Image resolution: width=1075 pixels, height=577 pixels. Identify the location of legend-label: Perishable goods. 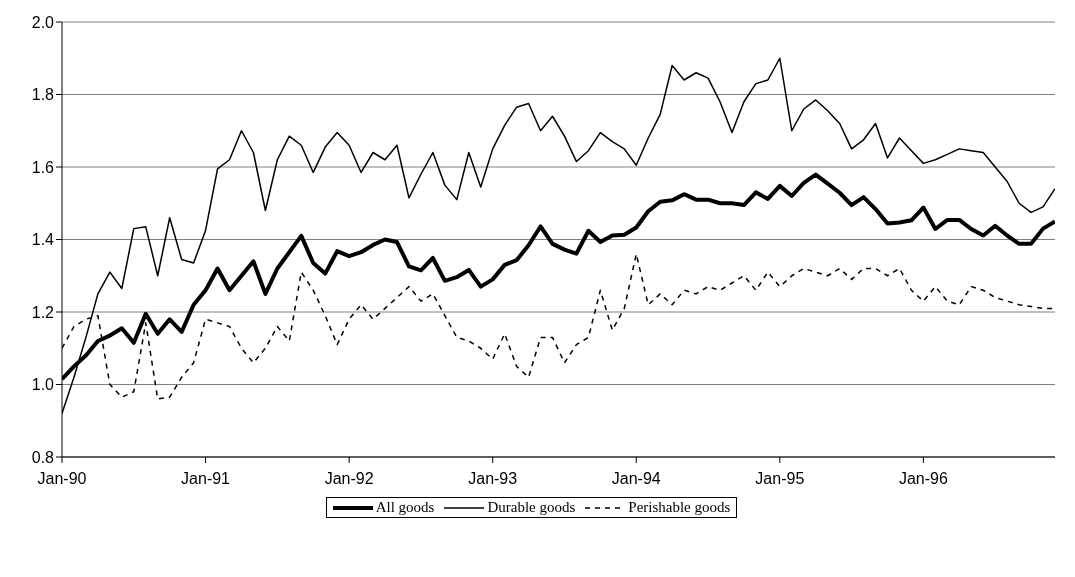
(679, 507).